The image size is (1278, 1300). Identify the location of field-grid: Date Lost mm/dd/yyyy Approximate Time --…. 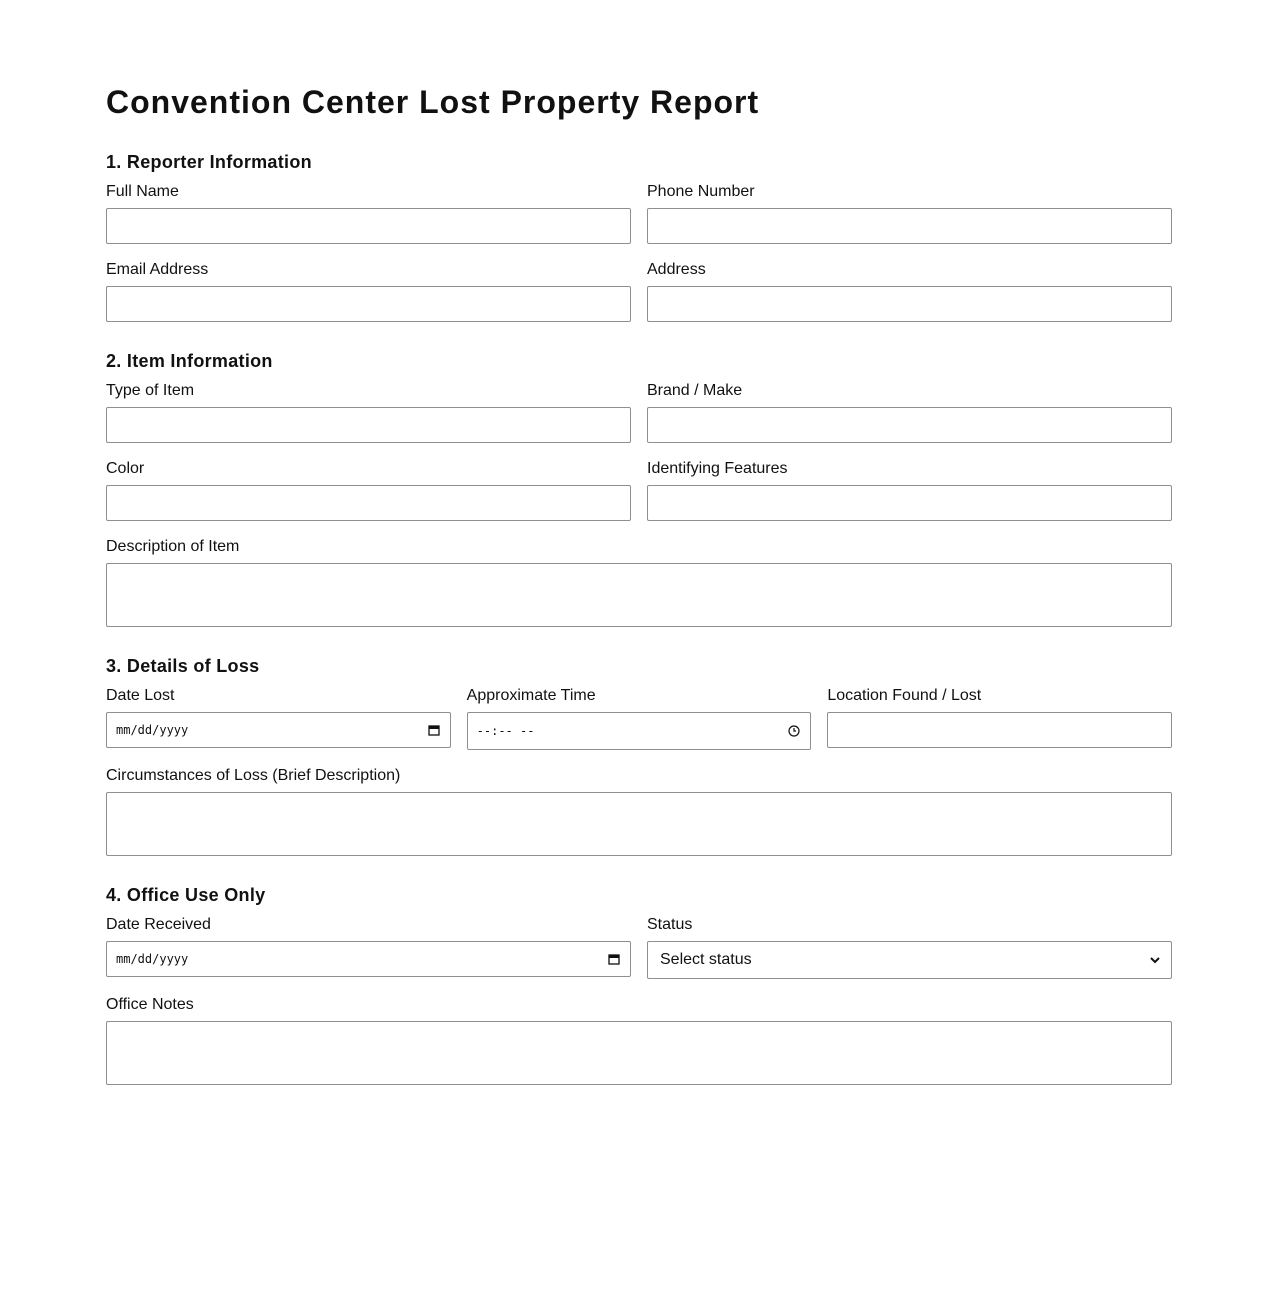
(639, 771).